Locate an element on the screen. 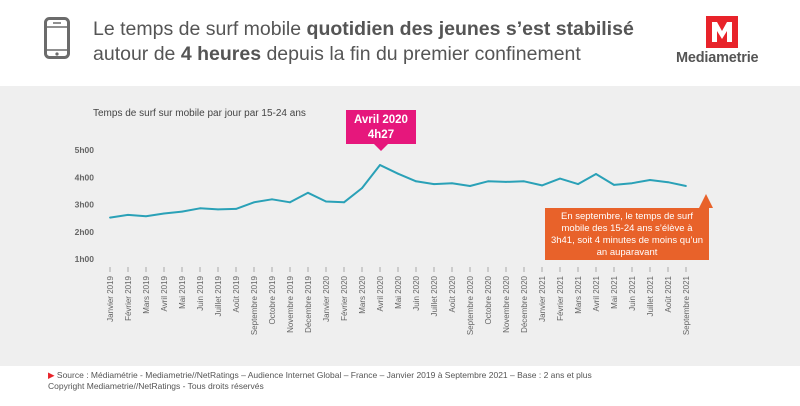 This screenshot has height=406, width=800. x-tick-label: Mars 2020 is located at coordinates (362, 294).